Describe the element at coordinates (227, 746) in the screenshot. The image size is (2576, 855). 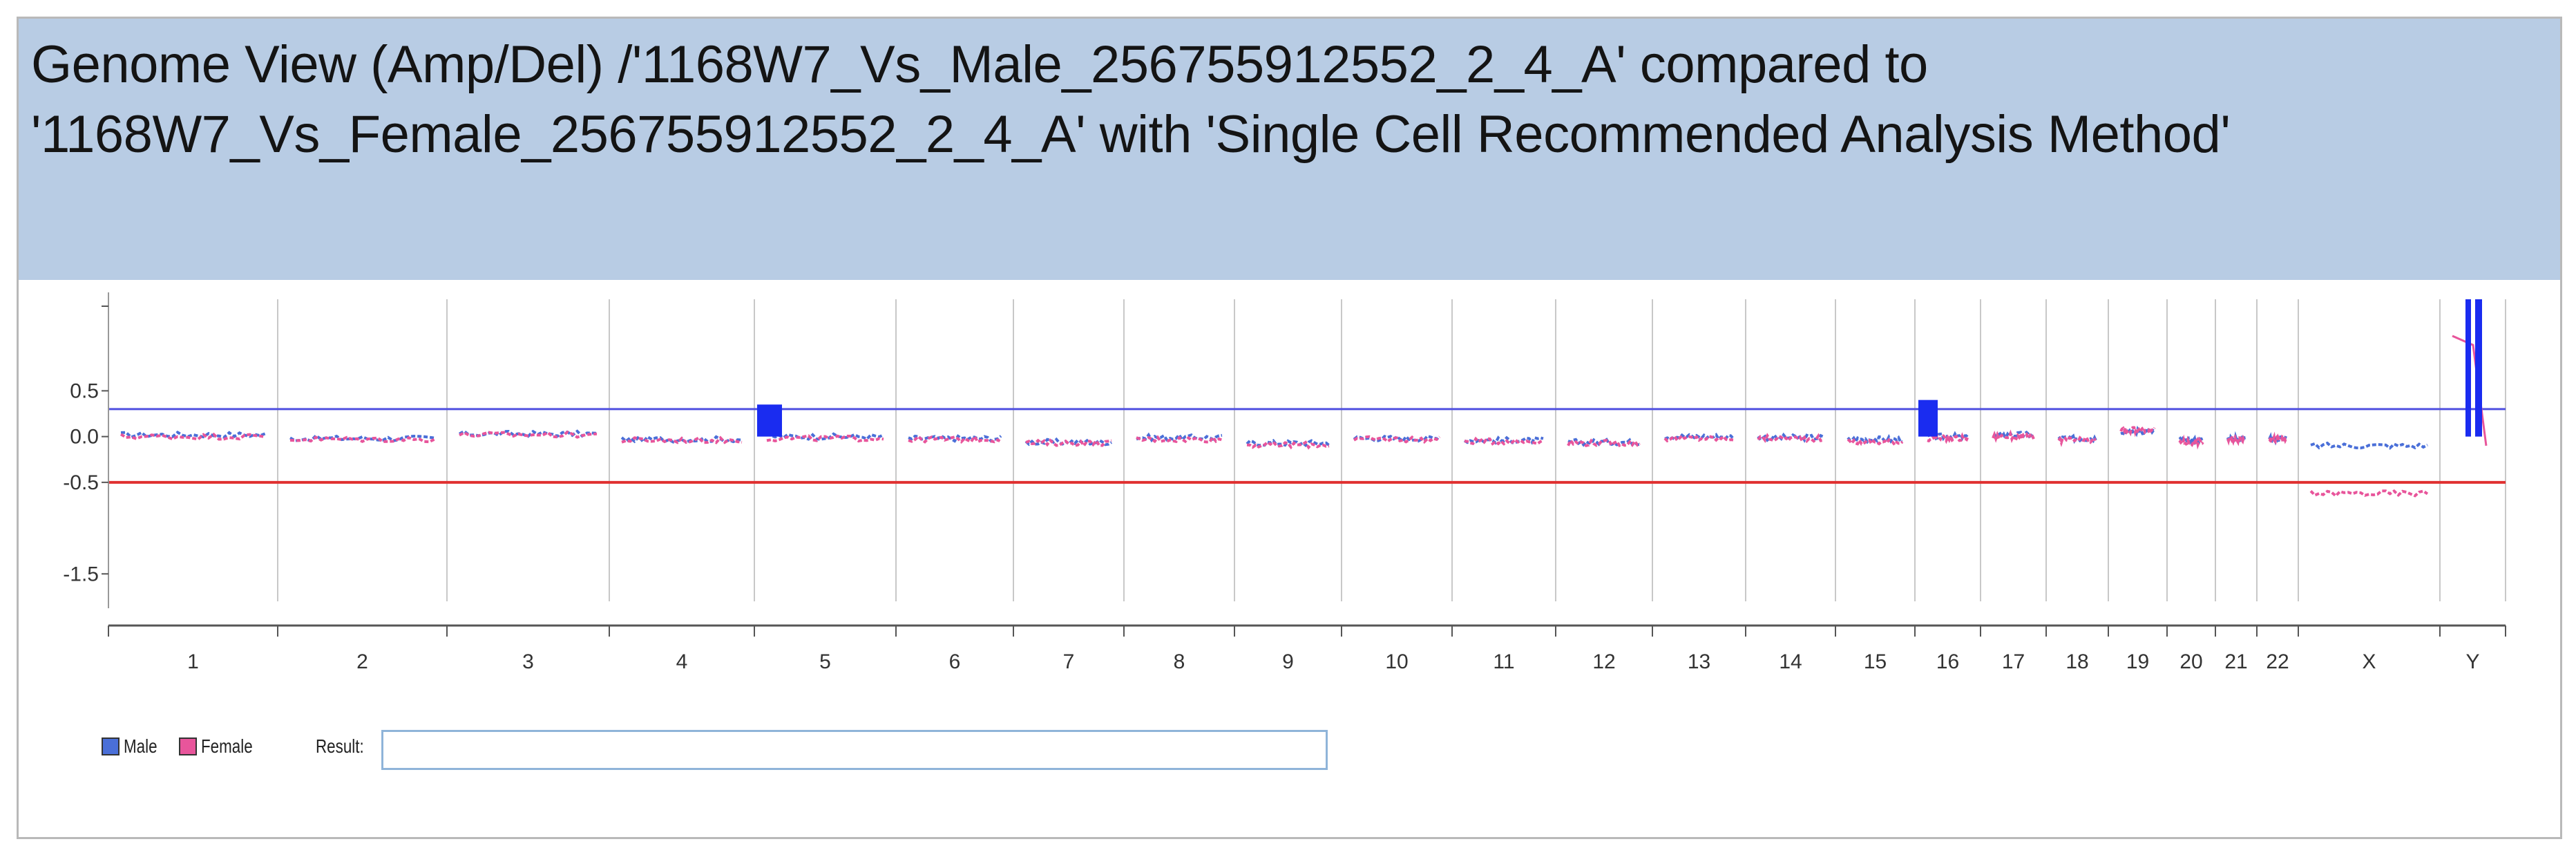
I see `legend-label-female: Female` at that location.